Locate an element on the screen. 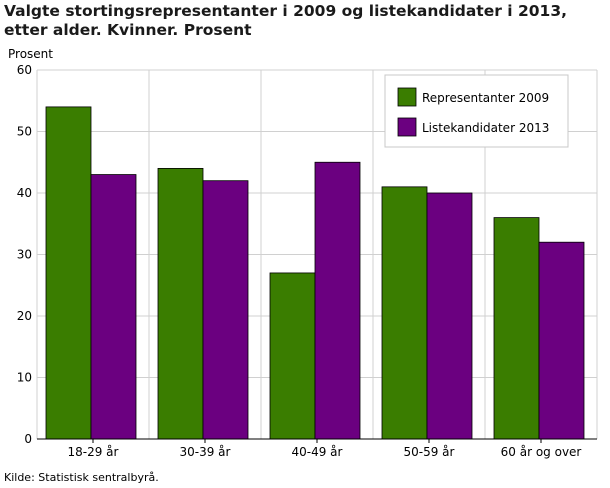 The height and width of the screenshot is (488, 610). y-tick-label: 30 is located at coordinates (24, 255).